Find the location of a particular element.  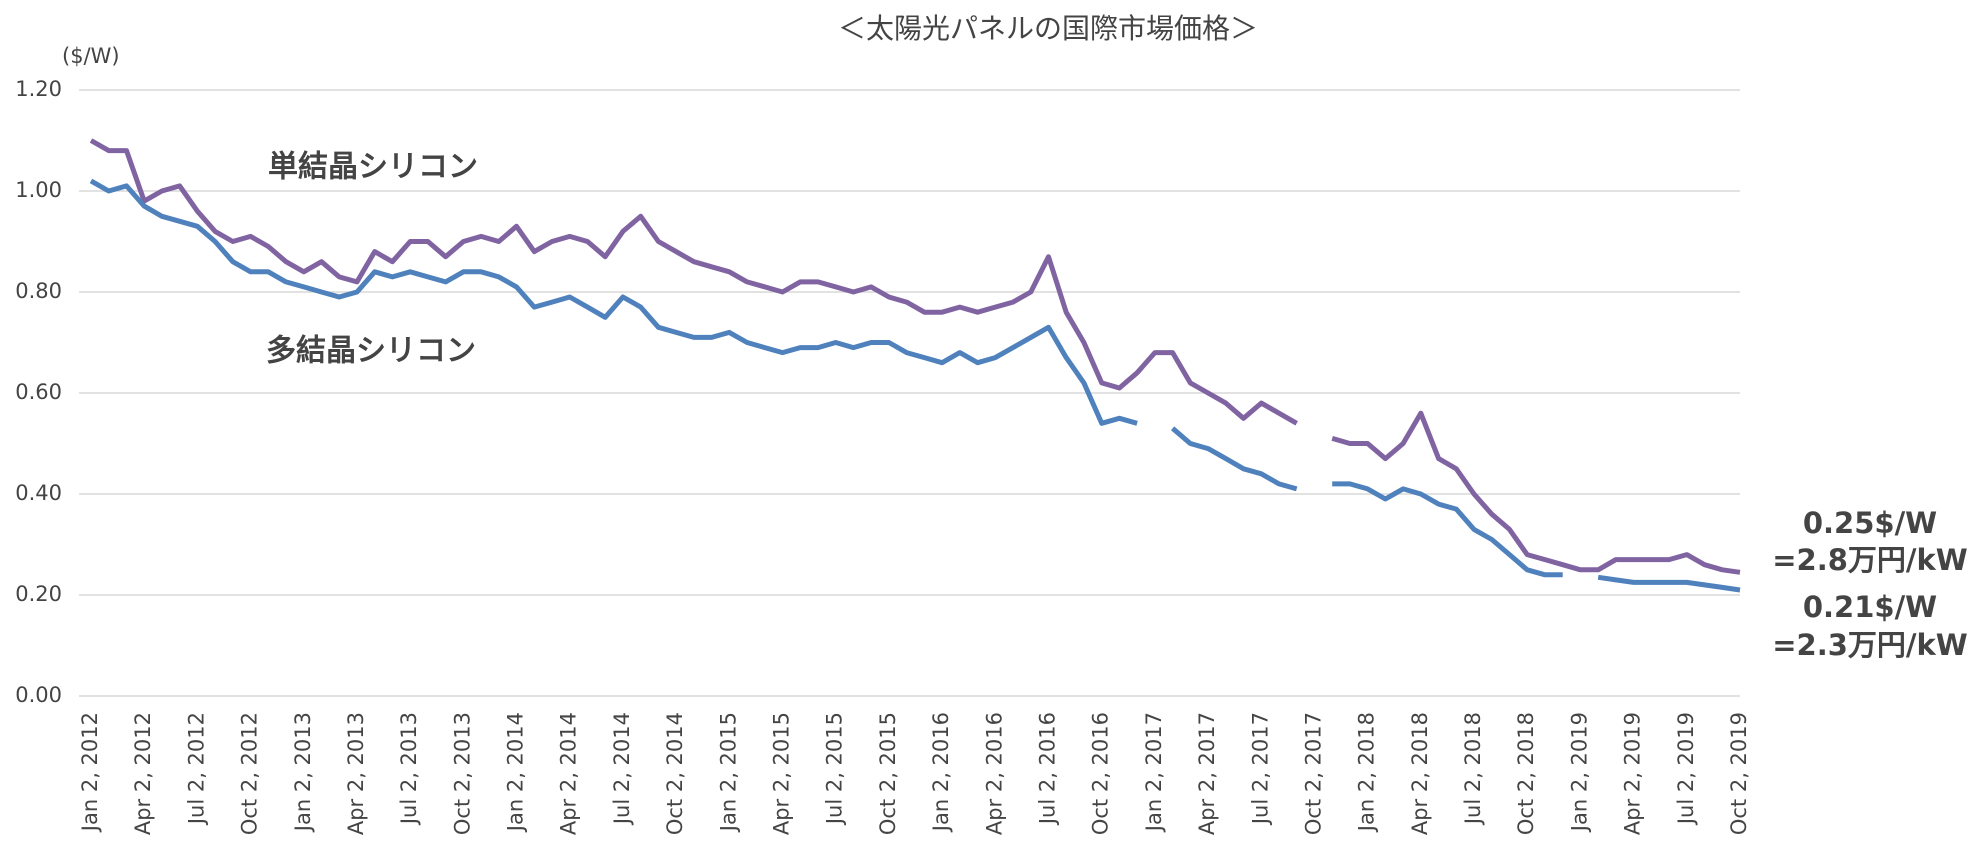

x-tick-label: Jul 2, 2016 is located at coordinates (1047, 769).